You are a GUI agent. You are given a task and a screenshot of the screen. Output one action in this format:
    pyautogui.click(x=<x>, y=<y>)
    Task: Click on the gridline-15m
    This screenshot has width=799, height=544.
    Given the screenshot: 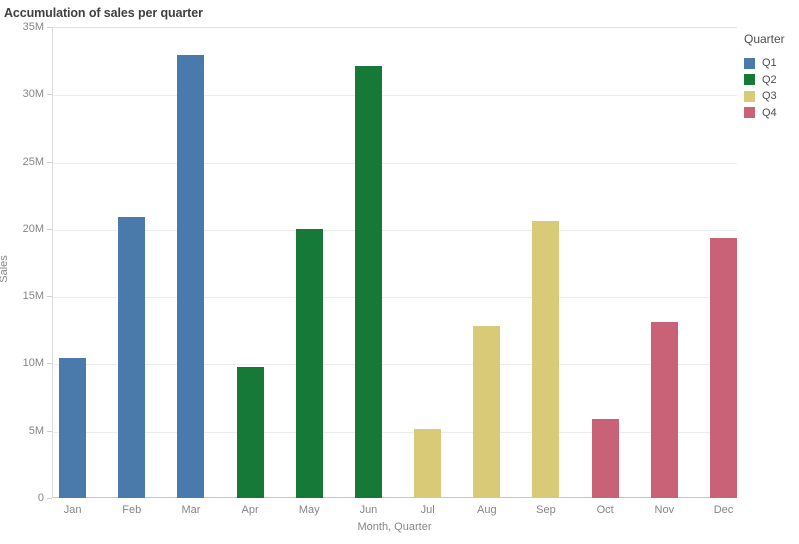 What is the action you would take?
    pyautogui.click(x=395, y=298)
    